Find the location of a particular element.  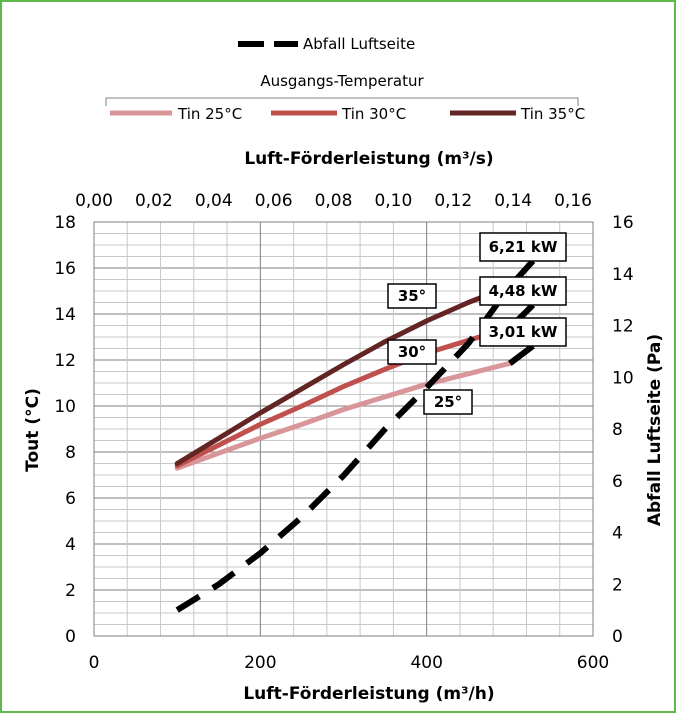

legend-label-tin35: Tin 35°C is located at coordinates (552, 114).